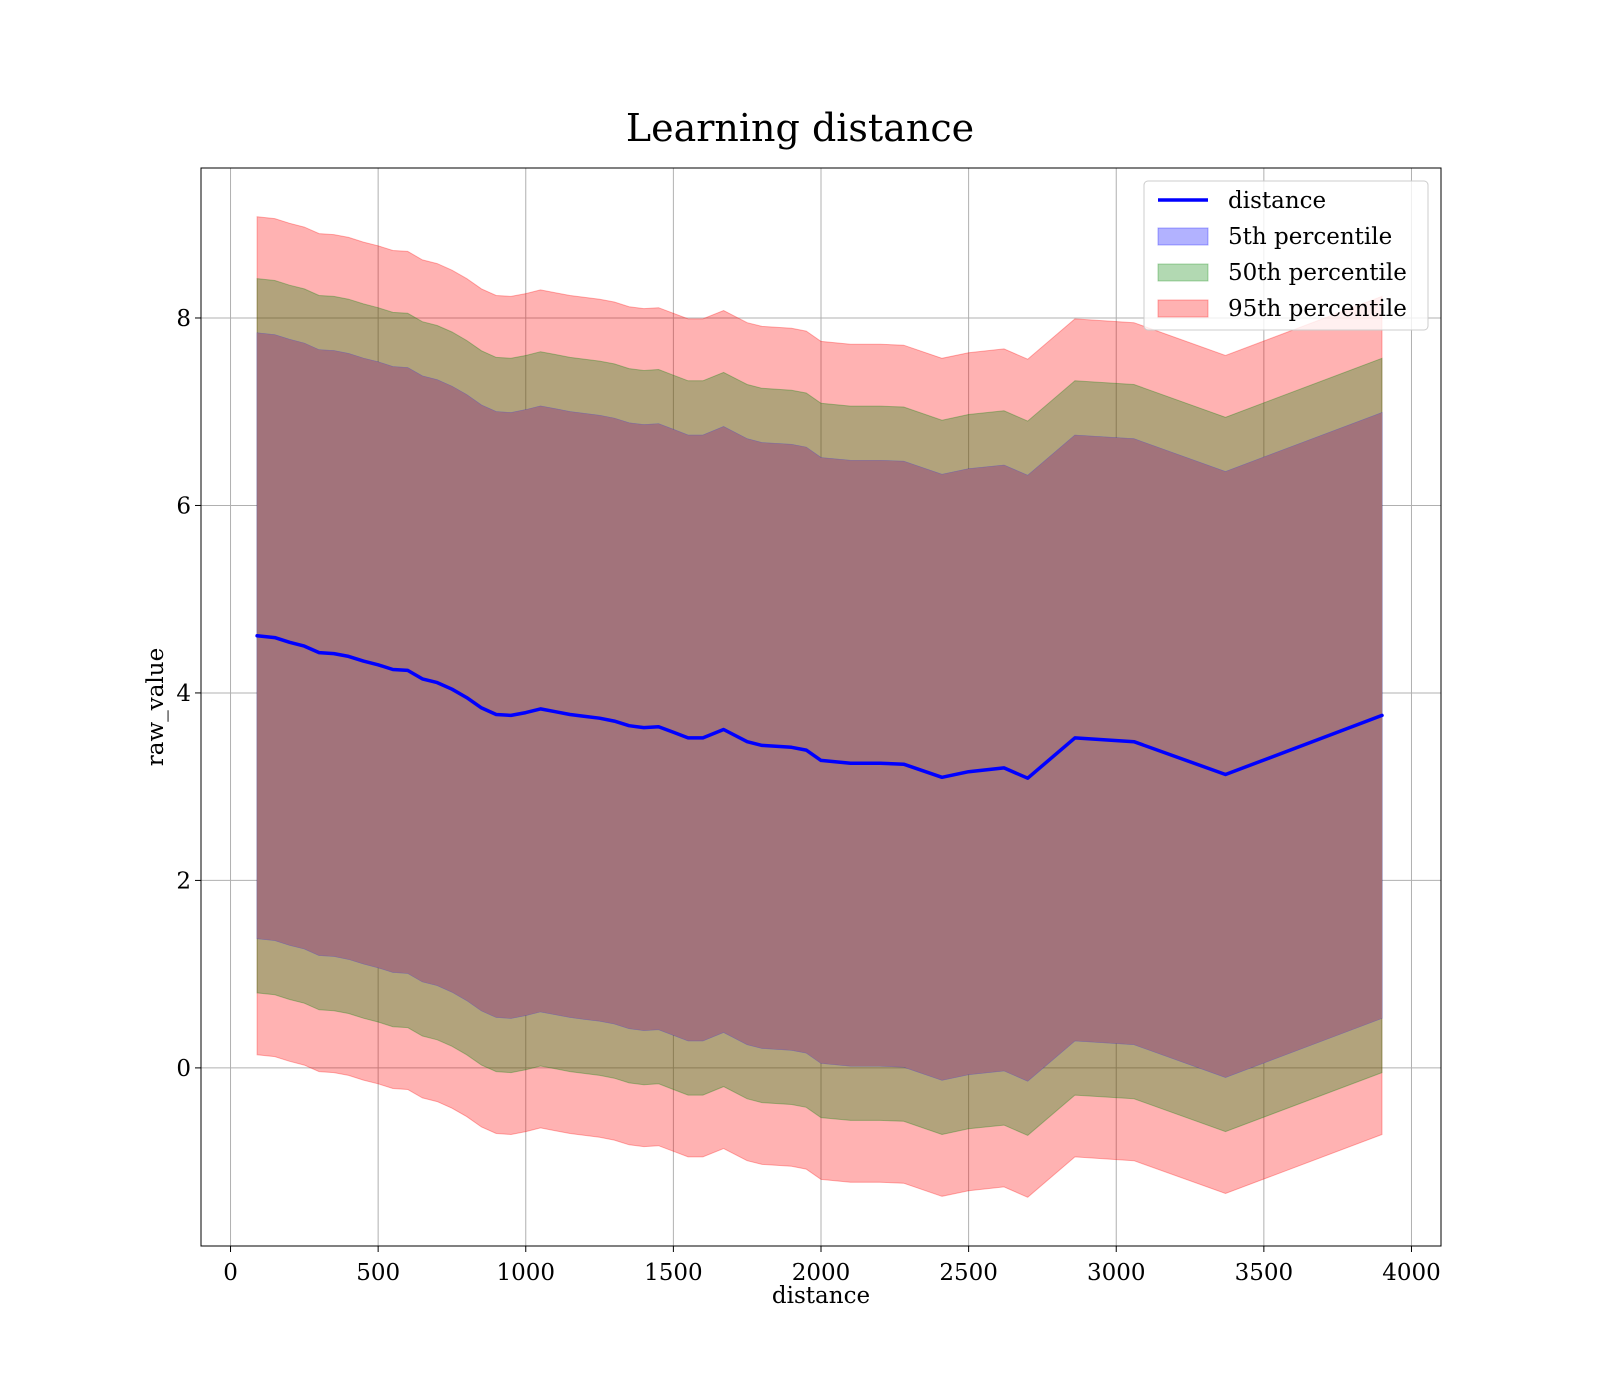 The image size is (1600, 1400). I want to click on x-tick-label: 1500, so click(673, 1273).